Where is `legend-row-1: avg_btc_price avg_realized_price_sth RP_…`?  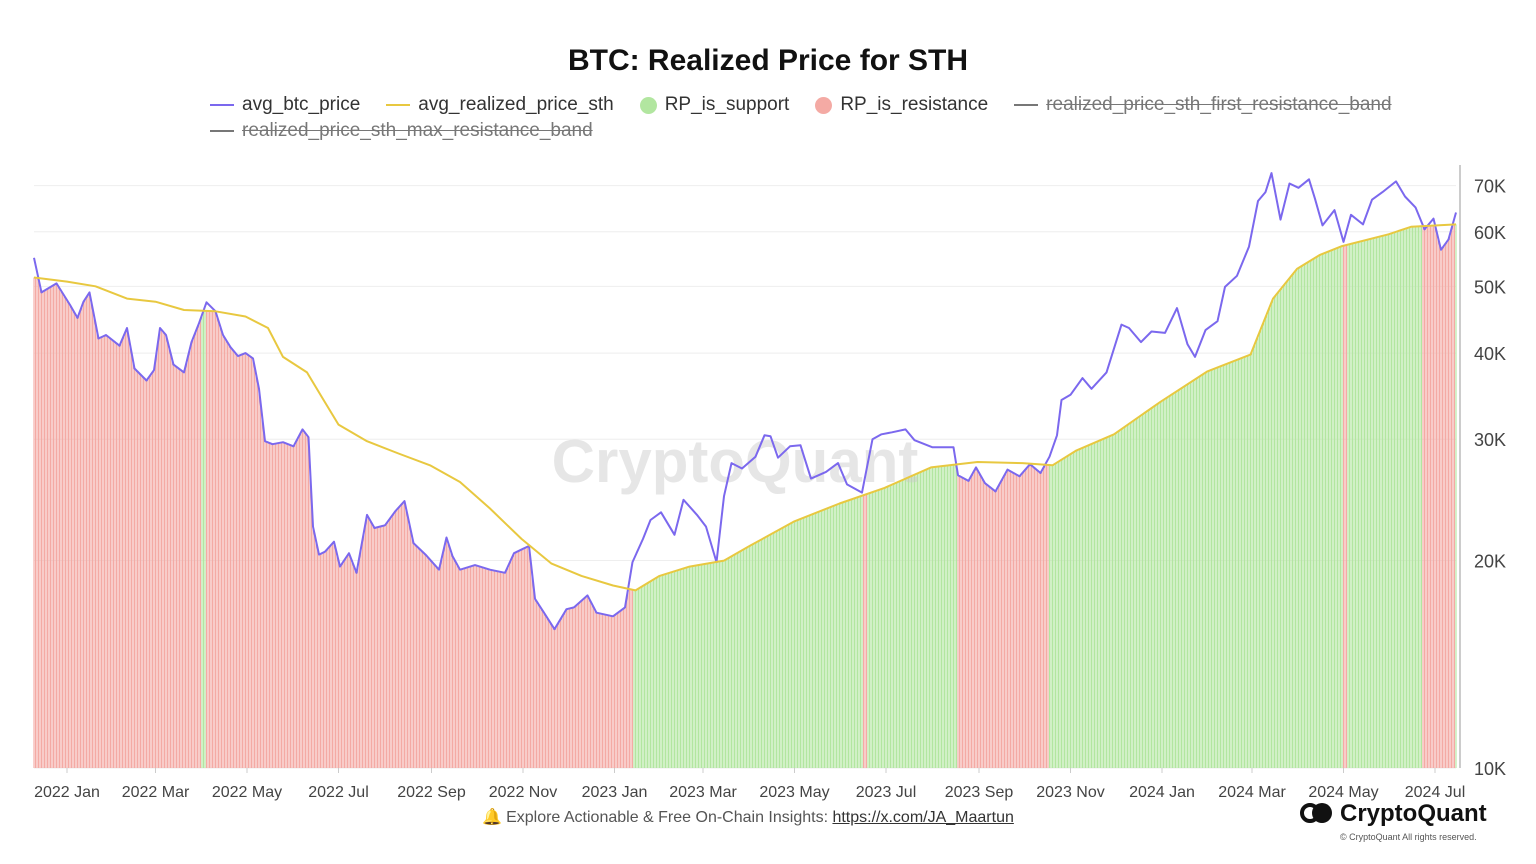 legend-row-1: avg_btc_price avg_realized_price_sth RP_… is located at coordinates (801, 105).